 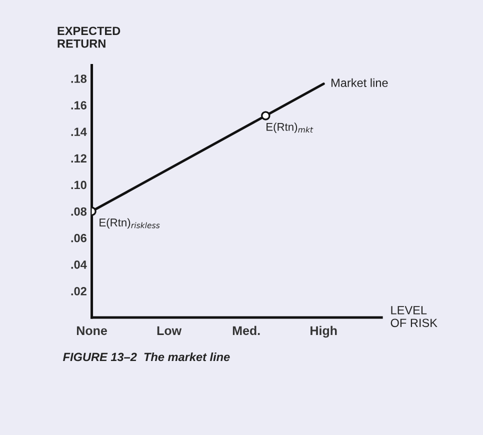 What do you see at coordinates (78, 158) in the screenshot?
I see `y-tick-label: .12` at bounding box center [78, 158].